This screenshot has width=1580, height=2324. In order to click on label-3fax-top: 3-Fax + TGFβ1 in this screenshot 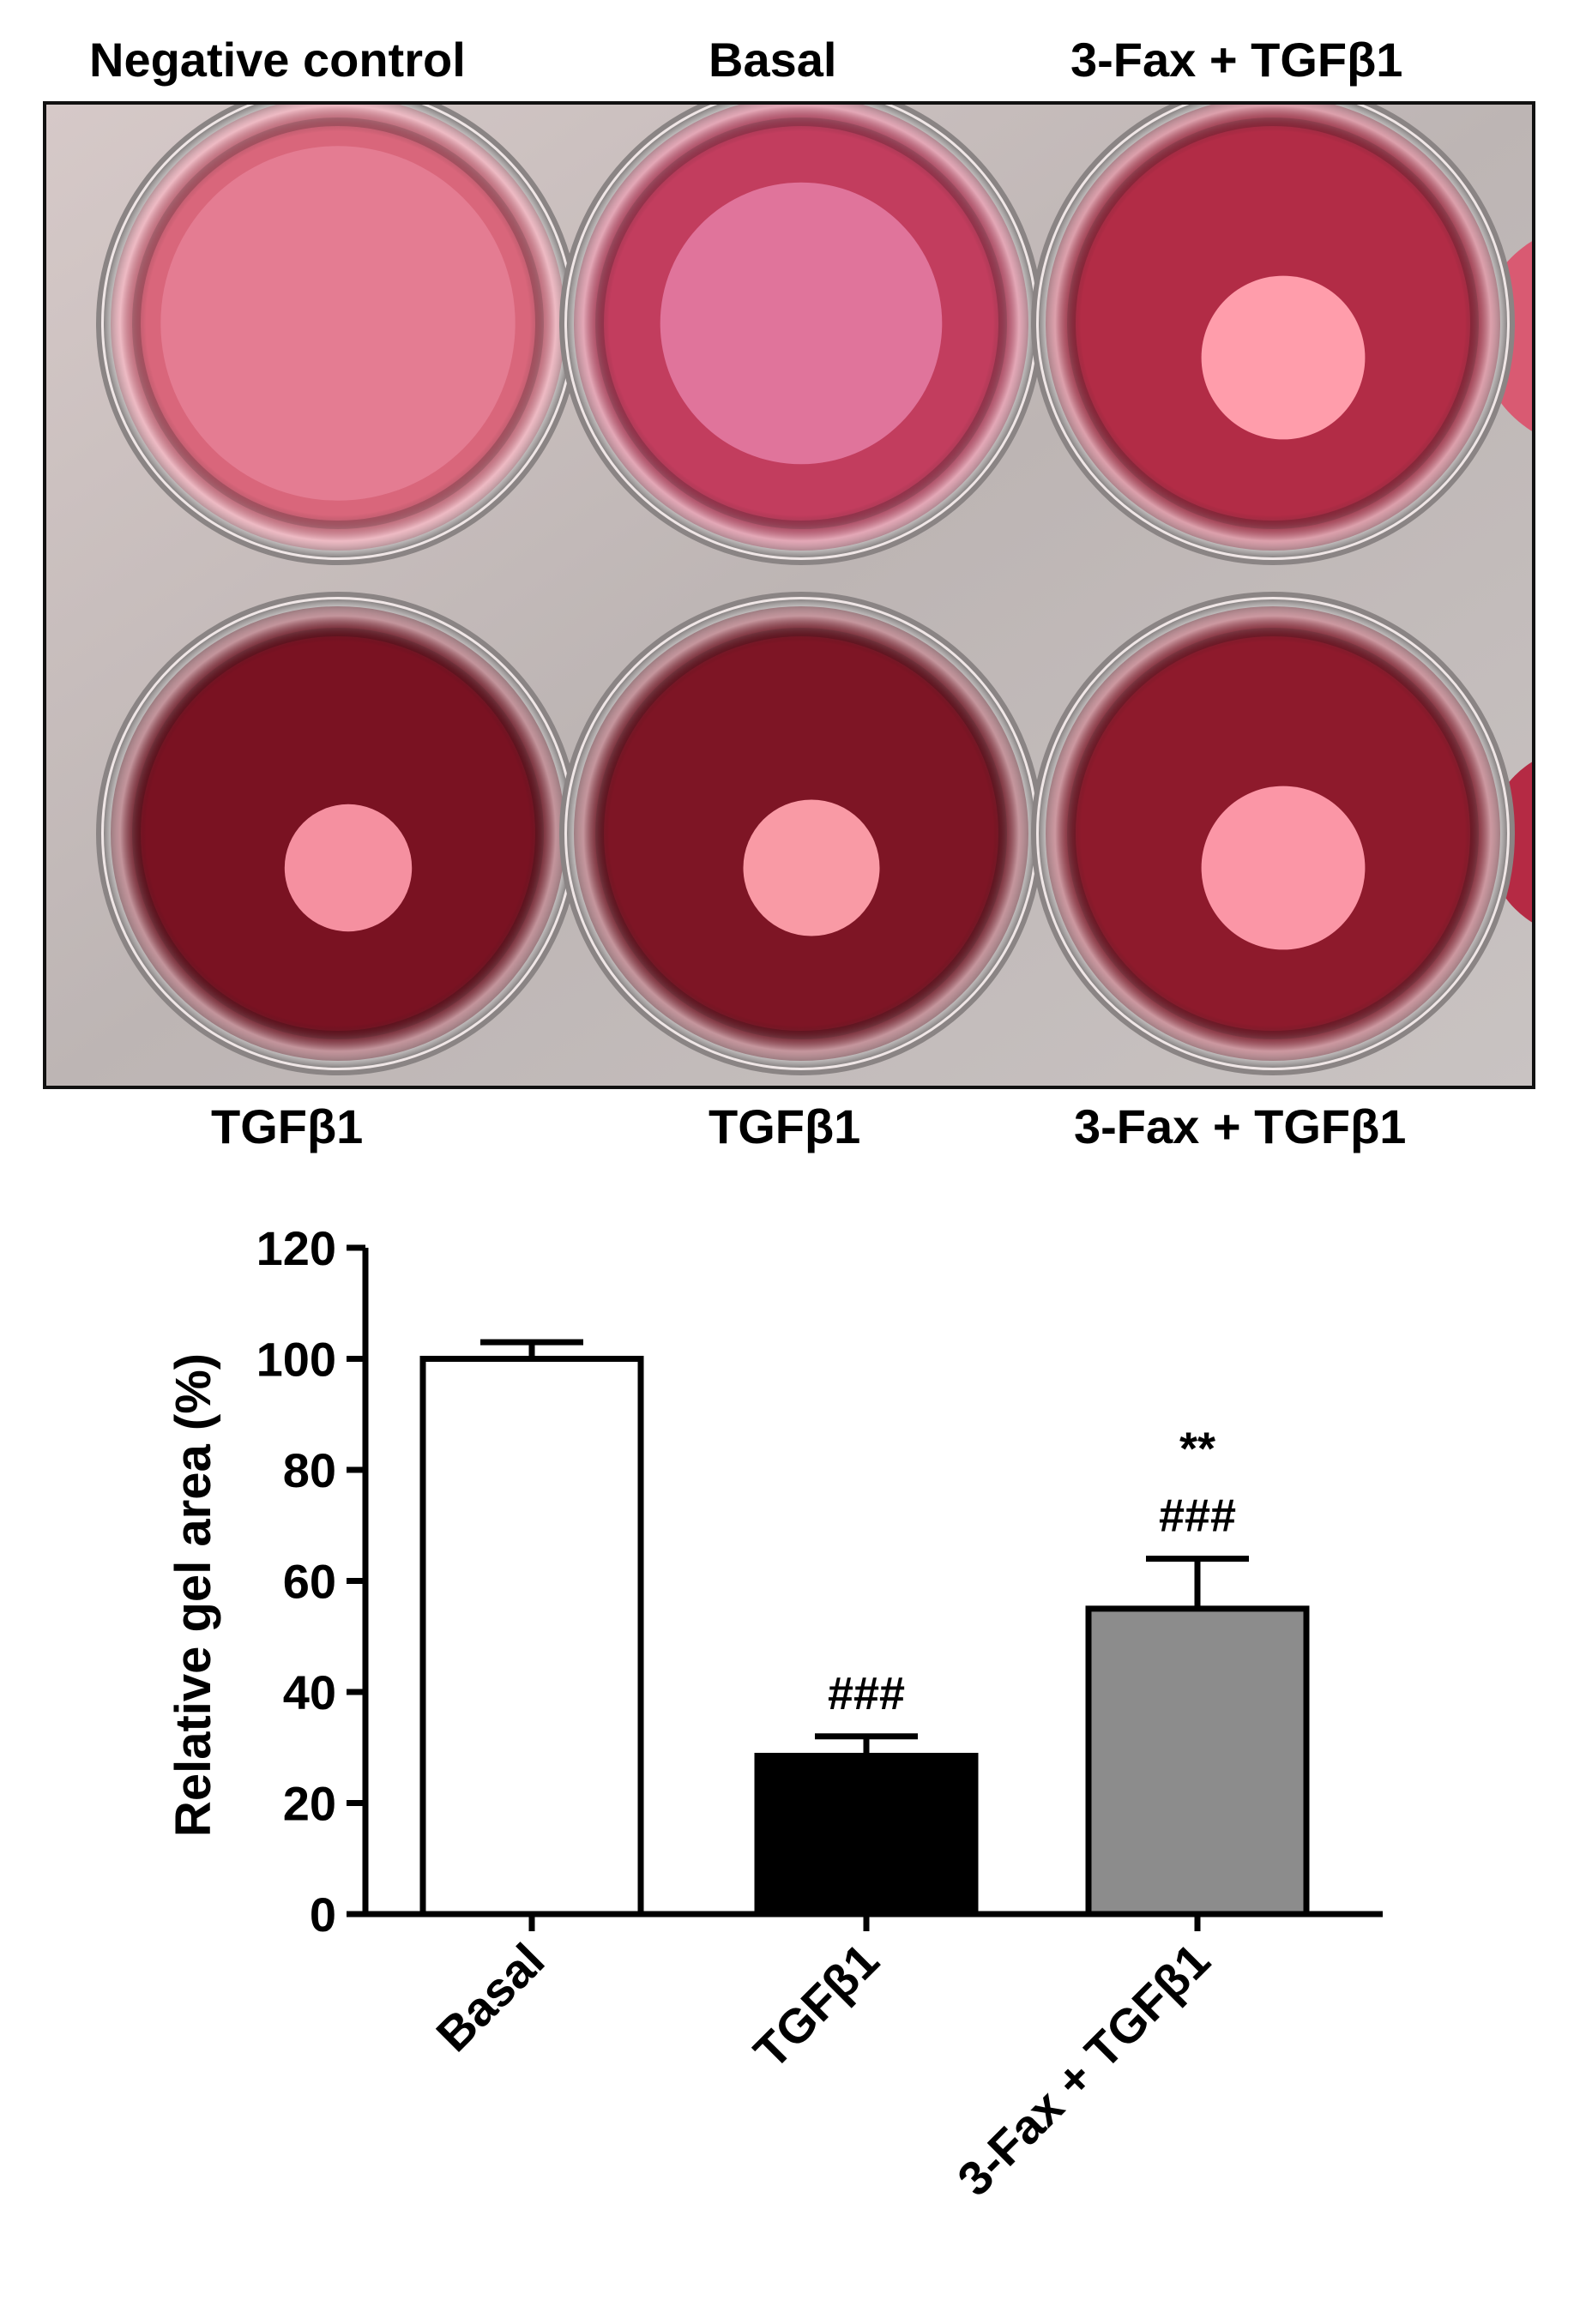, I will do `click(1236, 60)`.